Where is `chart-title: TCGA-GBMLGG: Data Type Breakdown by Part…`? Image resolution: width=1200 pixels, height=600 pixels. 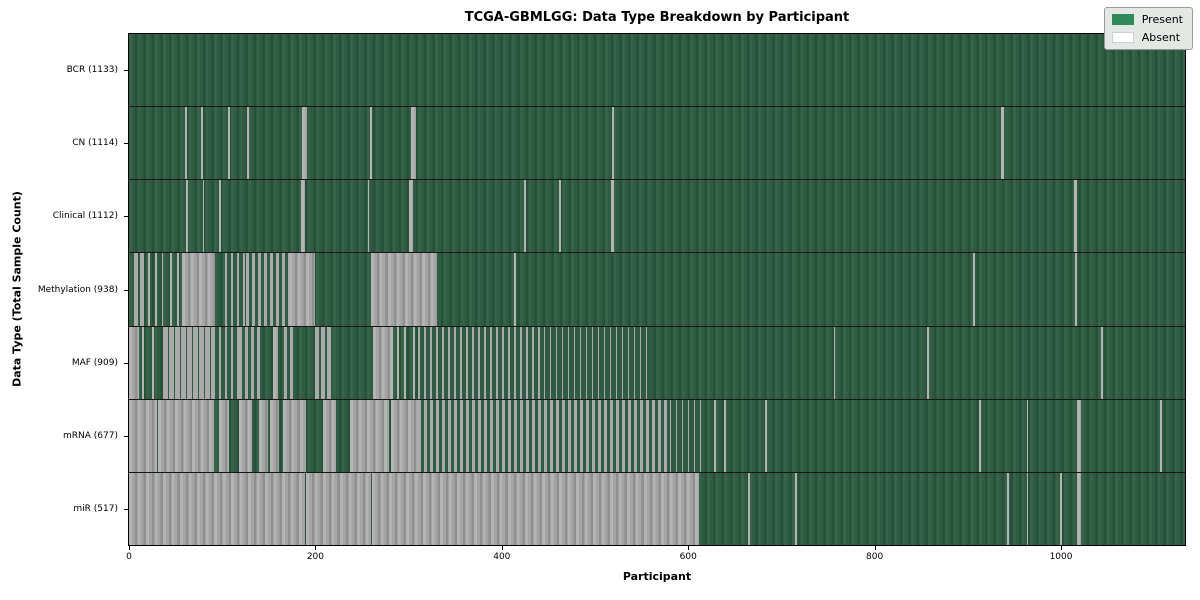 chart-title: TCGA-GBMLGG: Data Type Breakdown by Part… is located at coordinates (657, 17).